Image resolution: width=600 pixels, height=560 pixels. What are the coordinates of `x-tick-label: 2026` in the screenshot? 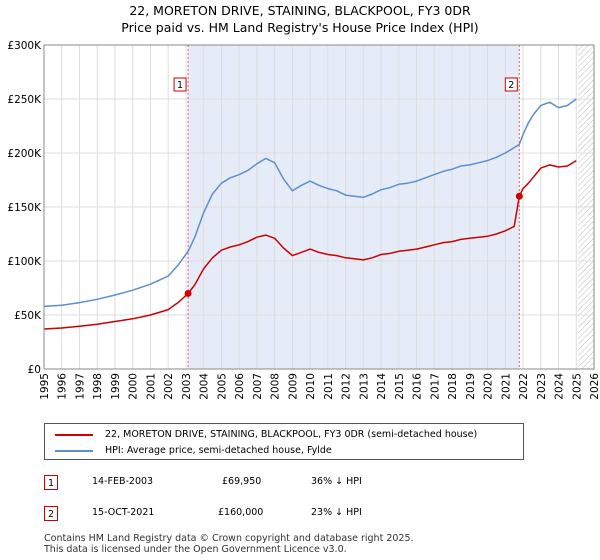 It's located at (594, 386).